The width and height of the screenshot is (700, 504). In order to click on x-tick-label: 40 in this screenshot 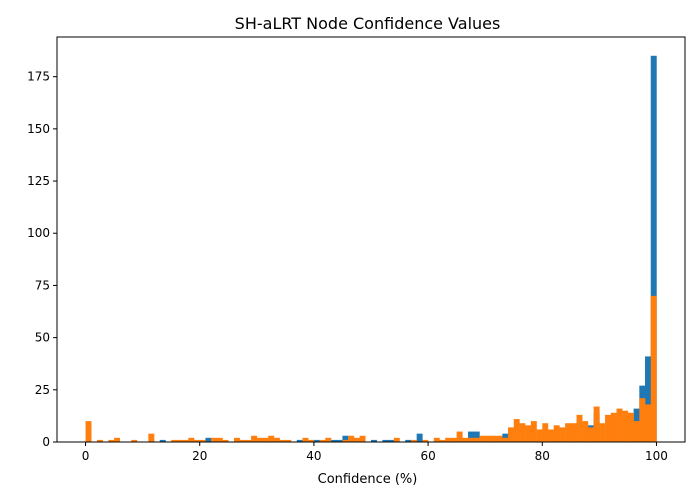, I will do `click(313, 456)`.